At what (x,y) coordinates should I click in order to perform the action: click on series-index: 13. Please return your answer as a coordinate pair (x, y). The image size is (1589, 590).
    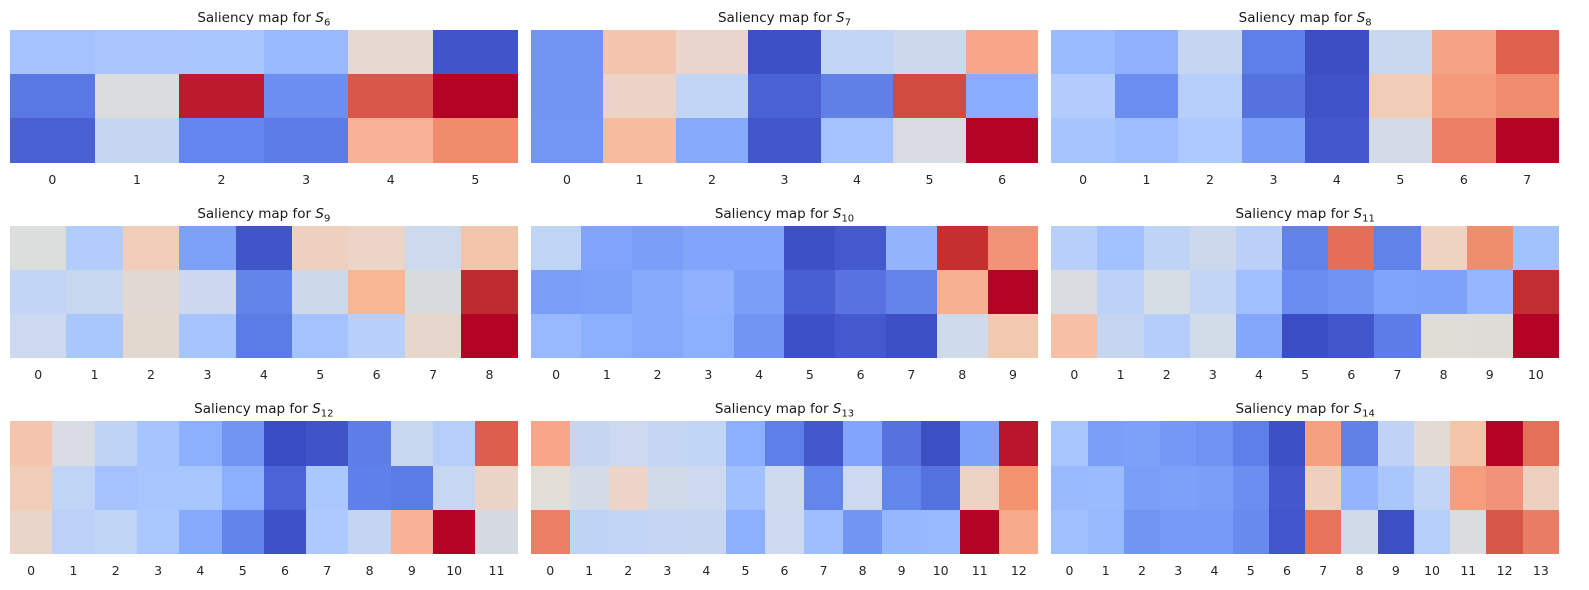
    Looking at the image, I should click on (848, 415).